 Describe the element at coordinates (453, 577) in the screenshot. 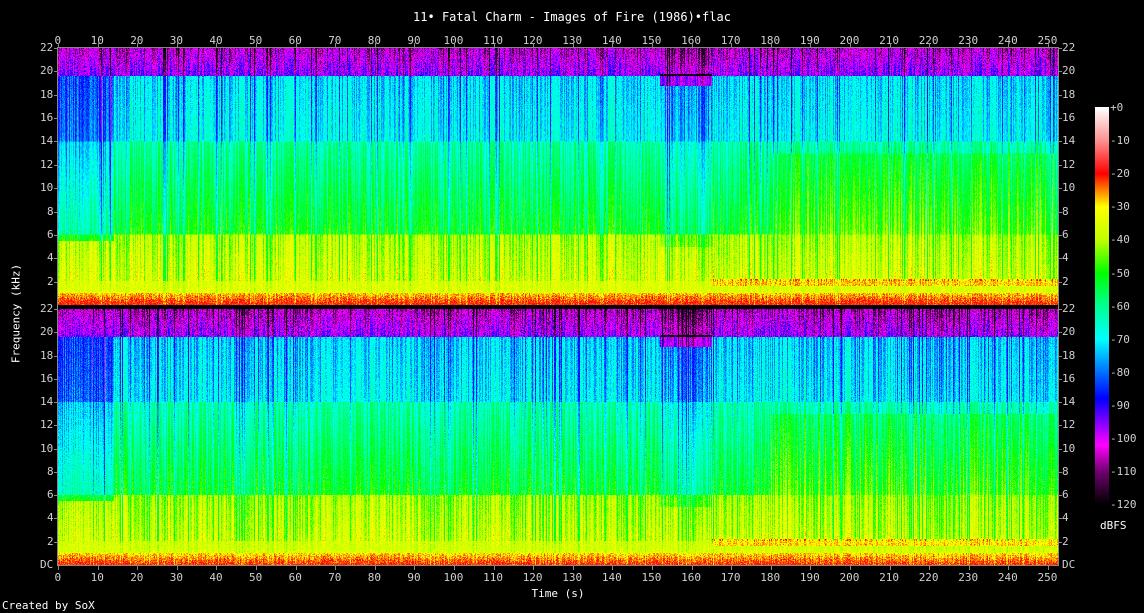

I see `x-tick-label-bottom: 100` at that location.